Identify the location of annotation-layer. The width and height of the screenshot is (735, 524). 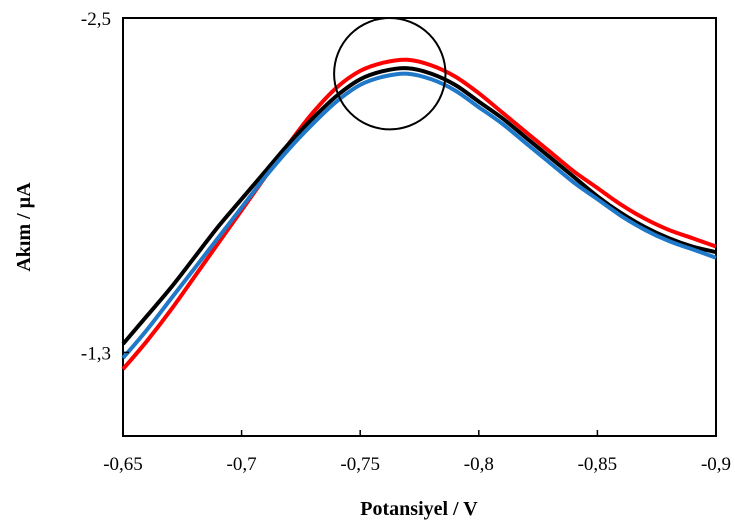
(390, 73).